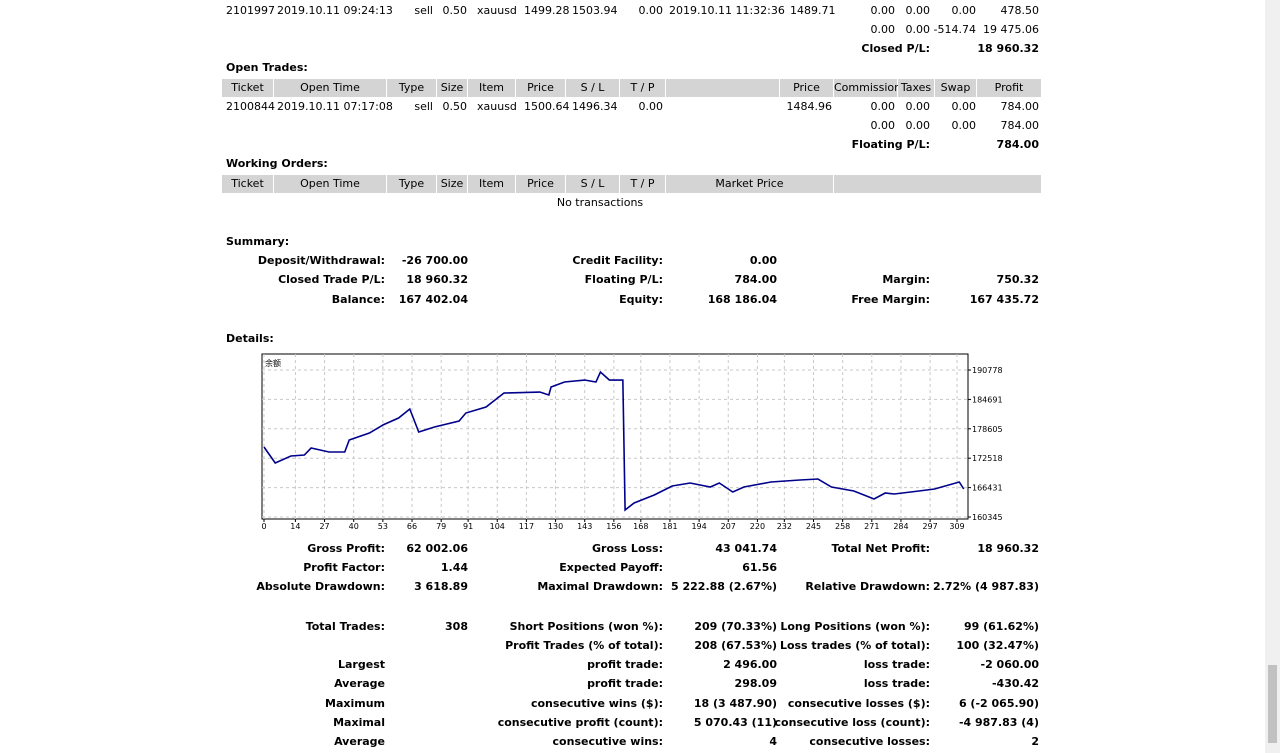 The width and height of the screenshot is (1280, 753). I want to click on x-tick-label: 104, so click(497, 526).